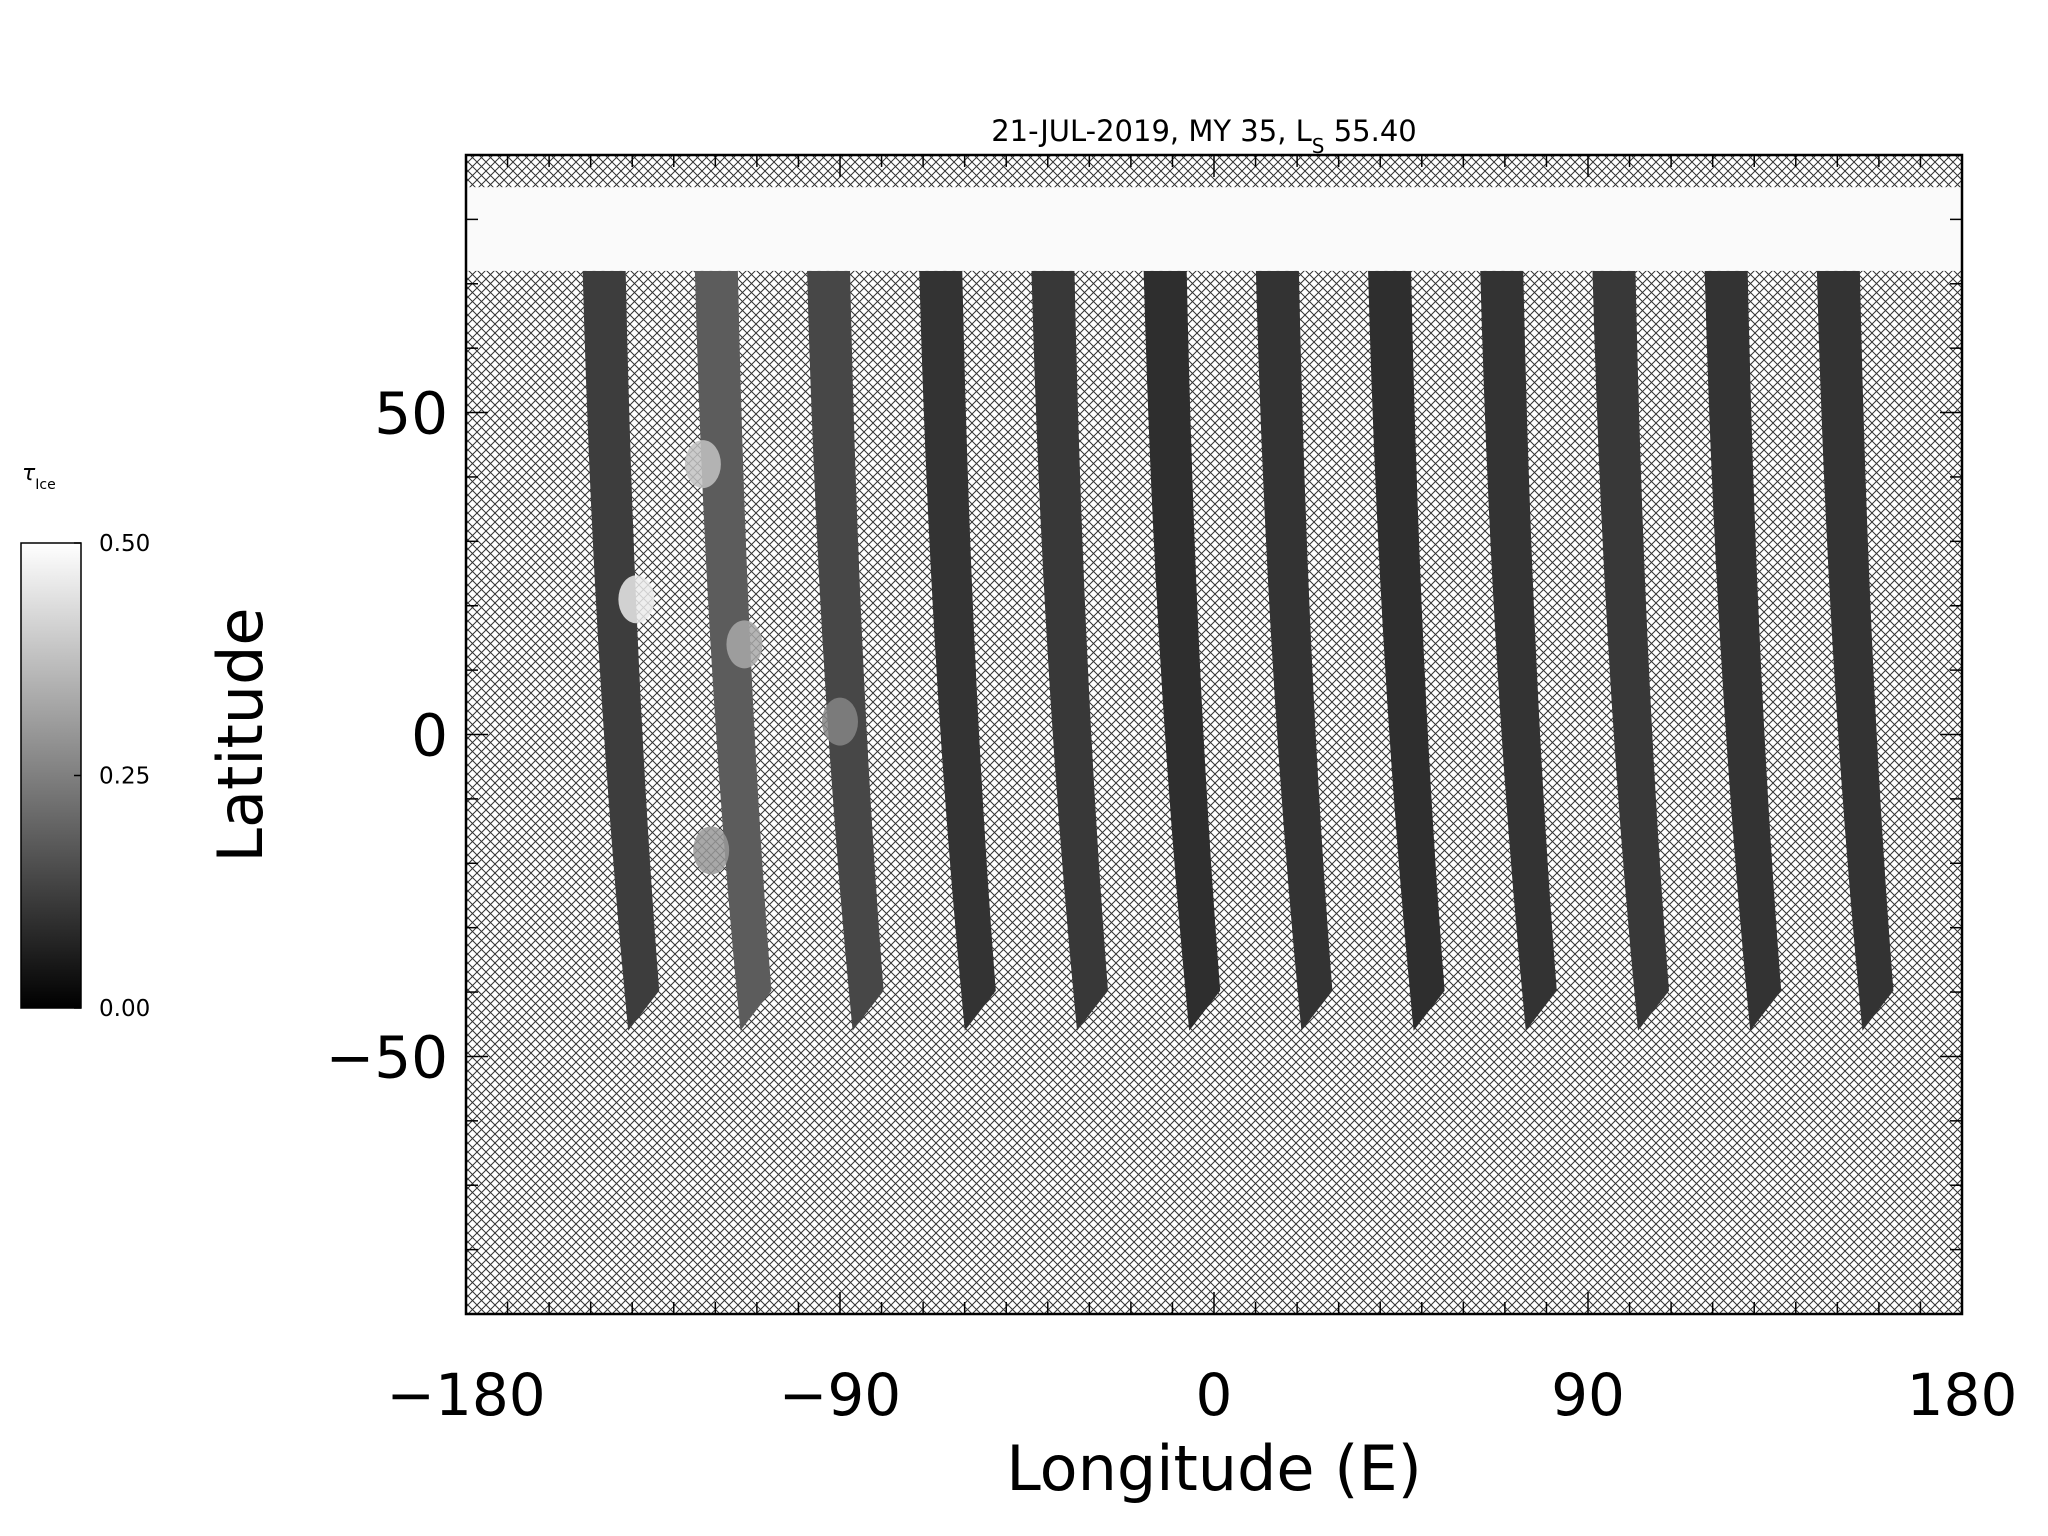  Describe the element at coordinates (465, 1395) in the screenshot. I see `x-tick-label: −180` at that location.